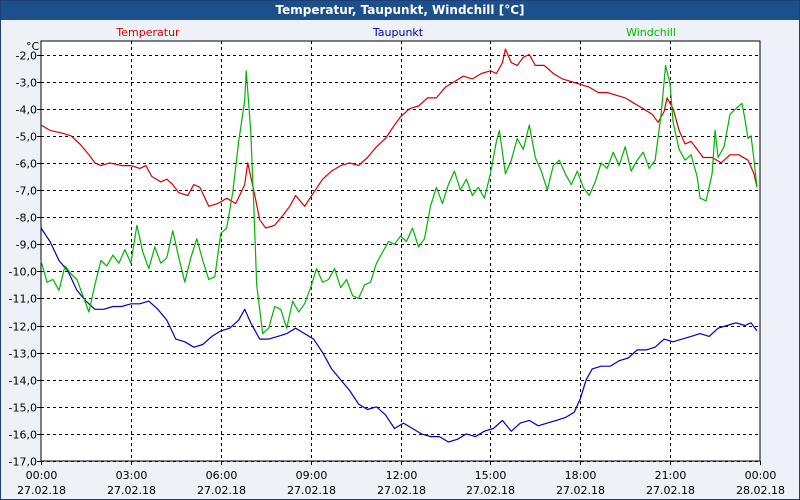  Describe the element at coordinates (23, 299) in the screenshot. I see `y-tick-label: -11,0` at that location.